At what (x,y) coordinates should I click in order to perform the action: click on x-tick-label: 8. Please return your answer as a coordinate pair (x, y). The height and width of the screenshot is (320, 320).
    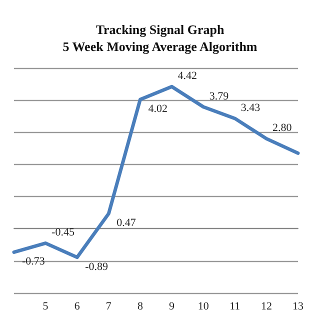
    Looking at the image, I should click on (140, 306).